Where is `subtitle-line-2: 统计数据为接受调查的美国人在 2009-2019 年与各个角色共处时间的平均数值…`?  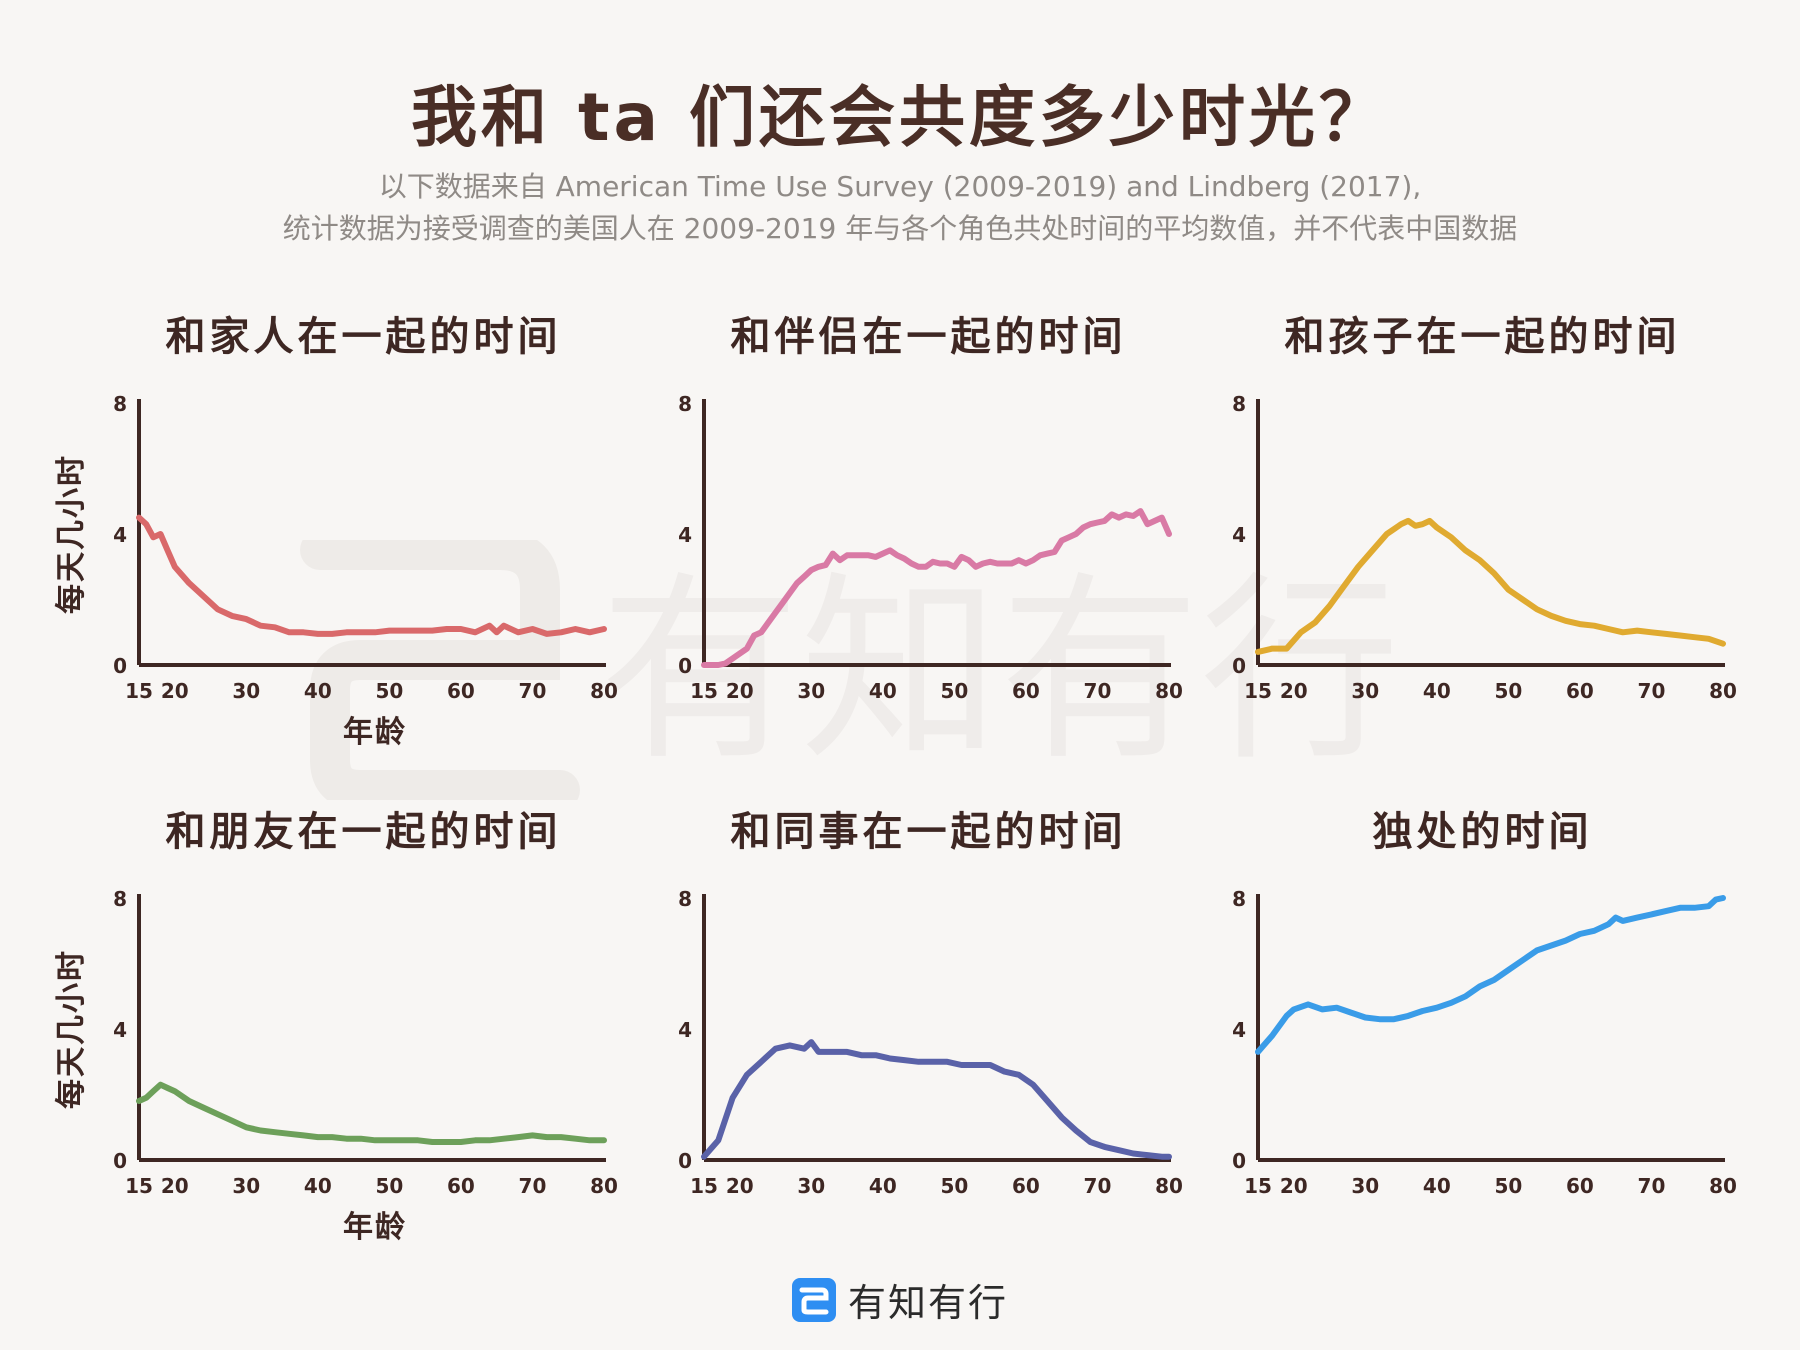 subtitle-line-2: 统计数据为接受调查的美国人在 2009-2019 年与各个角色共处时间的平均数值… is located at coordinates (900, 228).